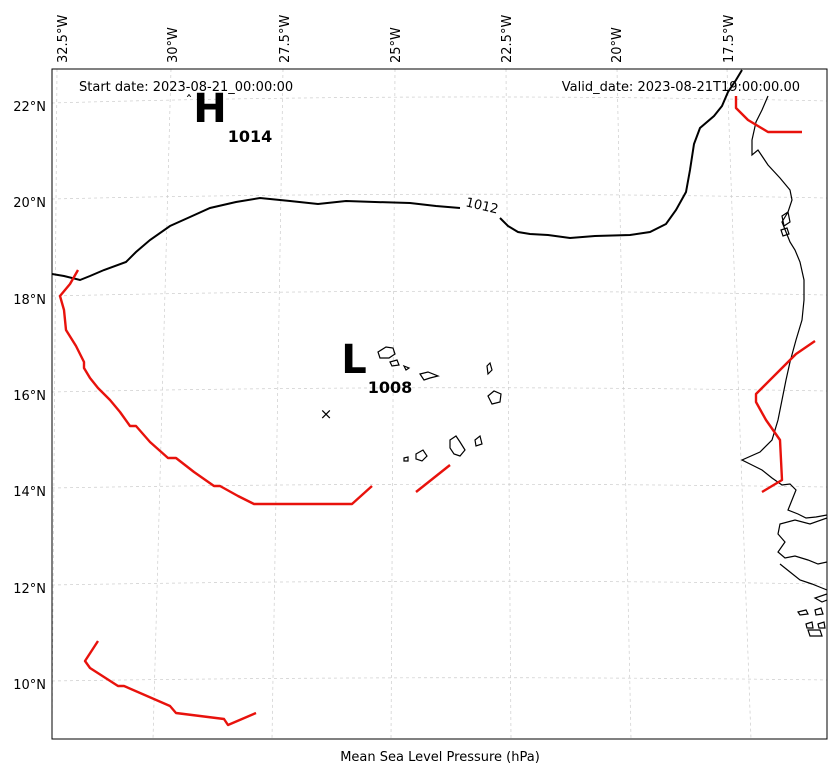 This screenshot has height=783, width=837. Describe the element at coordinates (209, 109) in the screenshot. I see `high-pressure-symbol: H` at that location.